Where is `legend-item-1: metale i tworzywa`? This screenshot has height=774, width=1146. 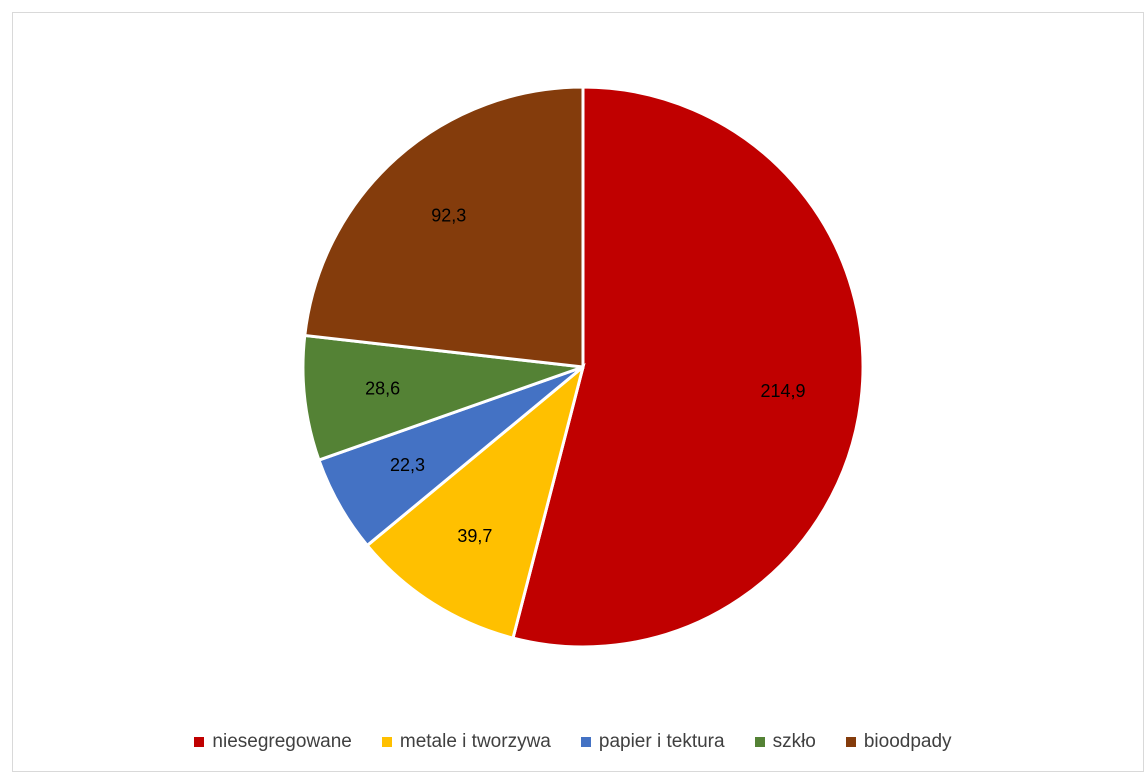 legend-item-1: metale i tworzywa is located at coordinates (466, 742).